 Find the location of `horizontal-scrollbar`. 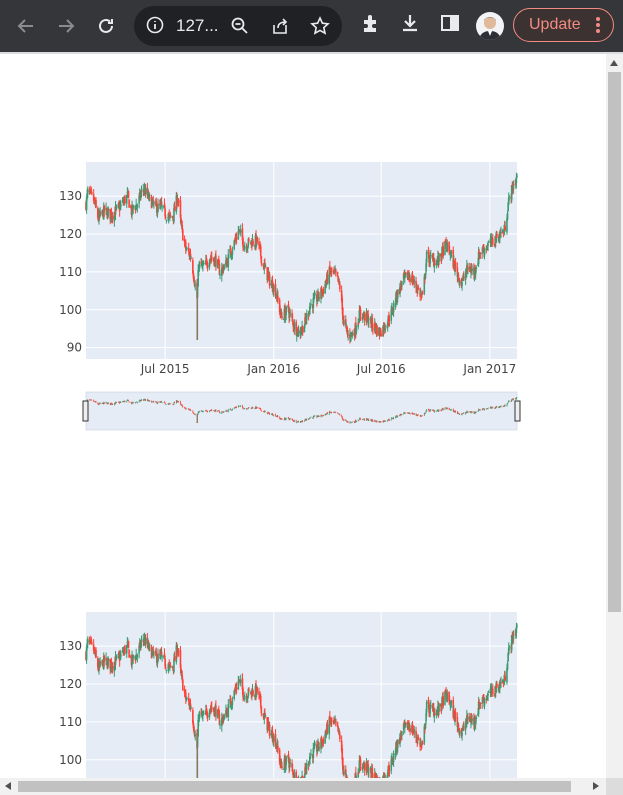

horizontal-scrollbar is located at coordinates (303, 786).